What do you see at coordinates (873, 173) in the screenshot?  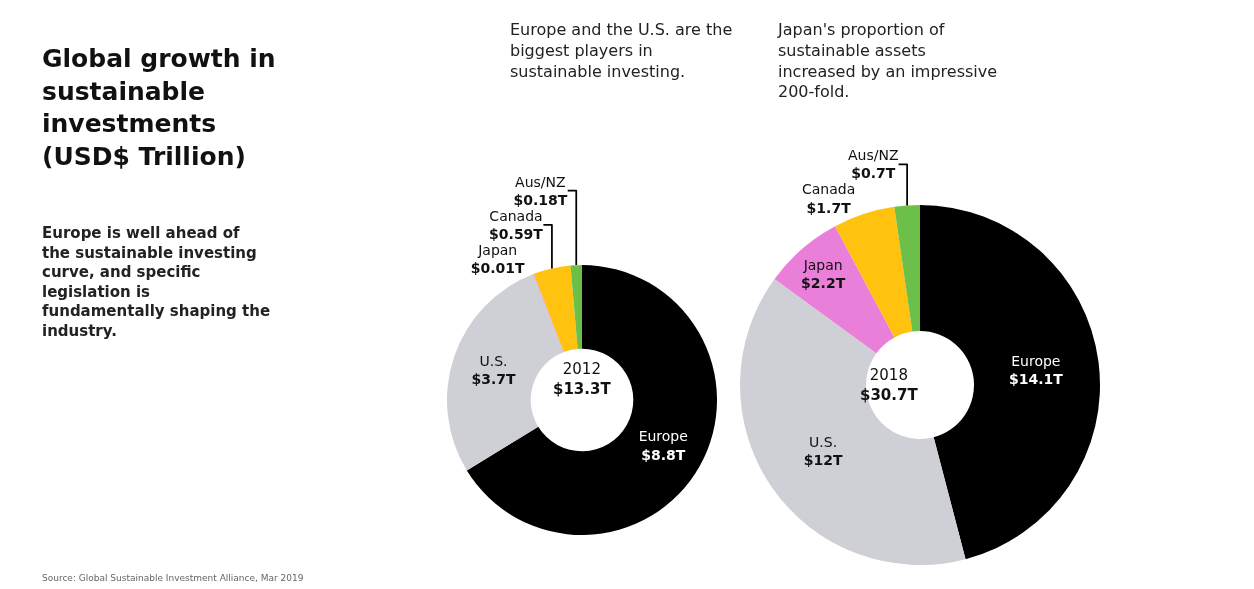 I see `data-label: $0.7T` at bounding box center [873, 173].